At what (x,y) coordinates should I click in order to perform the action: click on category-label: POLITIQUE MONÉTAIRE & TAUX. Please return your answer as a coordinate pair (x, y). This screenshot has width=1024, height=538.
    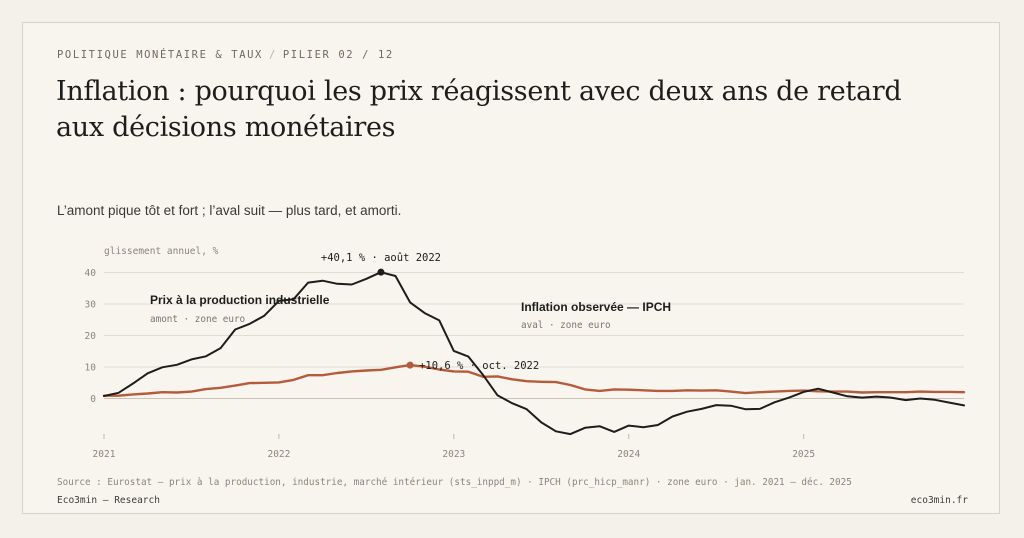
    Looking at the image, I should click on (160, 55).